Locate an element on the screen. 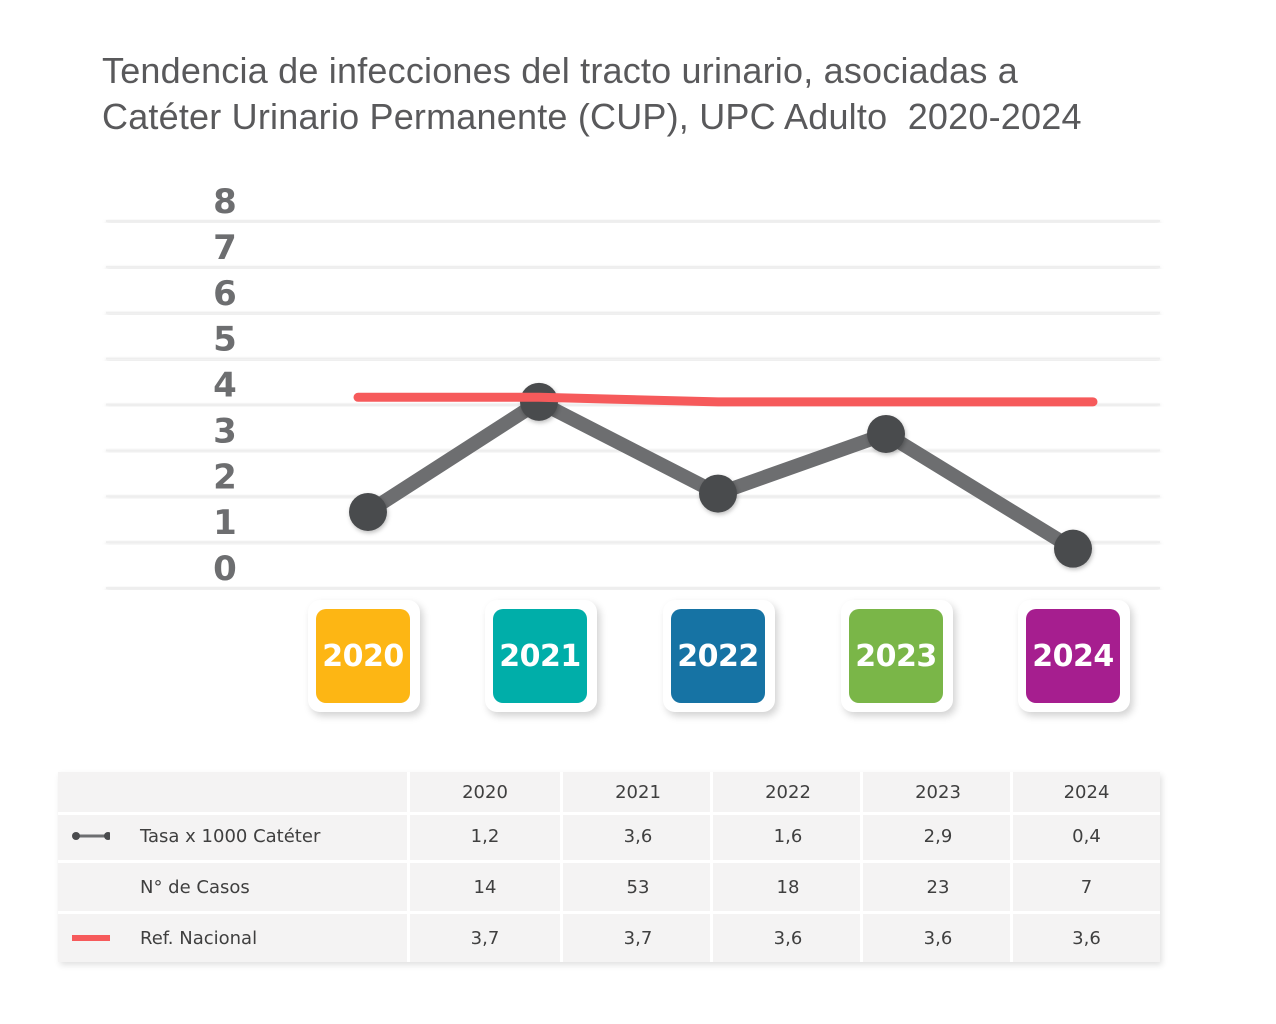 The height and width of the screenshot is (1024, 1276). table-header-cell: 2022 is located at coordinates (788, 792).